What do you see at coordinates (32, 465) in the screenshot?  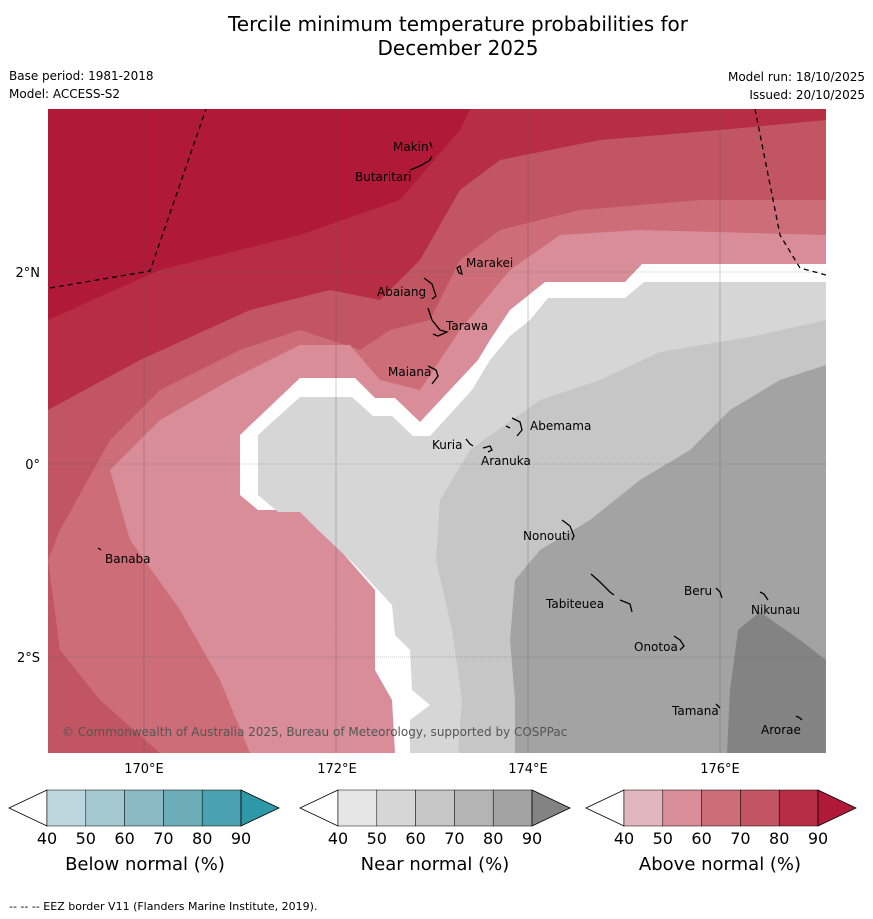 I see `lat-label-0: 0°` at bounding box center [32, 465].